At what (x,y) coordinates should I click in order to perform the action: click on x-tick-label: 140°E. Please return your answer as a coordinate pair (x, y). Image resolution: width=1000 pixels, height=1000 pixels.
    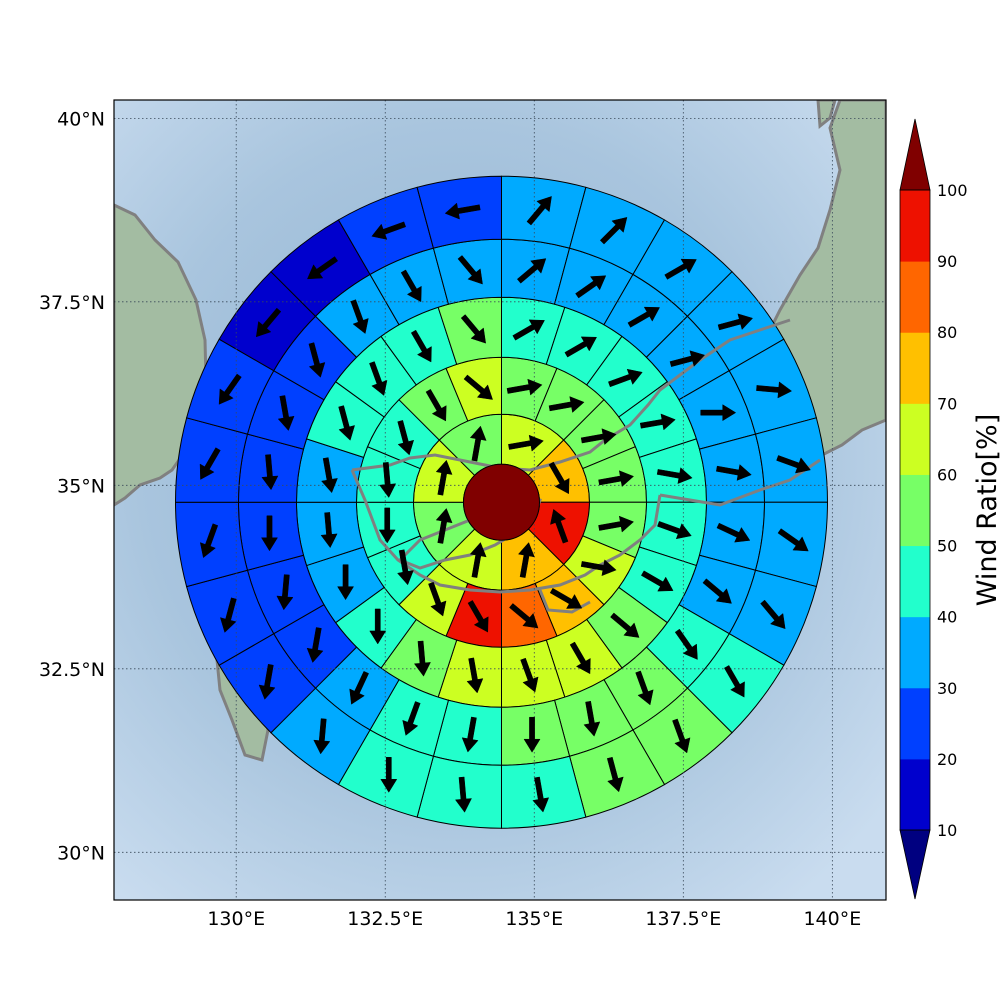
    Looking at the image, I should click on (832, 919).